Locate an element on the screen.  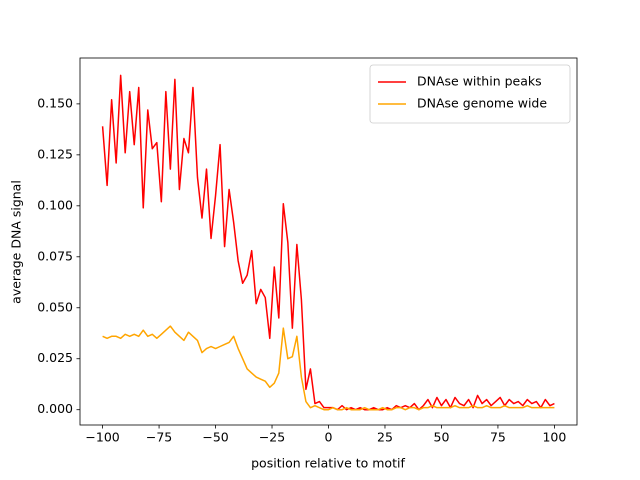
x-tick-label: 75 is located at coordinates (498, 437).